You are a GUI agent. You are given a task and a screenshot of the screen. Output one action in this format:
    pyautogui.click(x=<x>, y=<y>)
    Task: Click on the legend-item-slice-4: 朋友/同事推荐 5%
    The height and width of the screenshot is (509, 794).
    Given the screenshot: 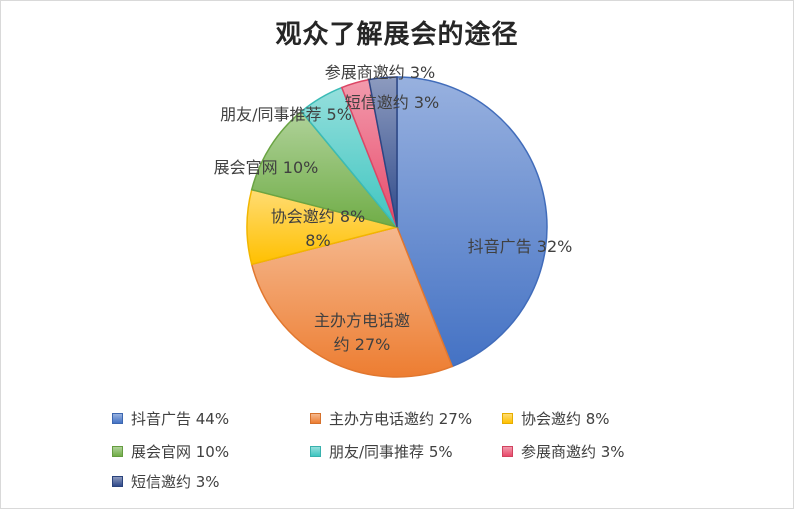 What is the action you would take?
    pyautogui.click(x=381, y=451)
    